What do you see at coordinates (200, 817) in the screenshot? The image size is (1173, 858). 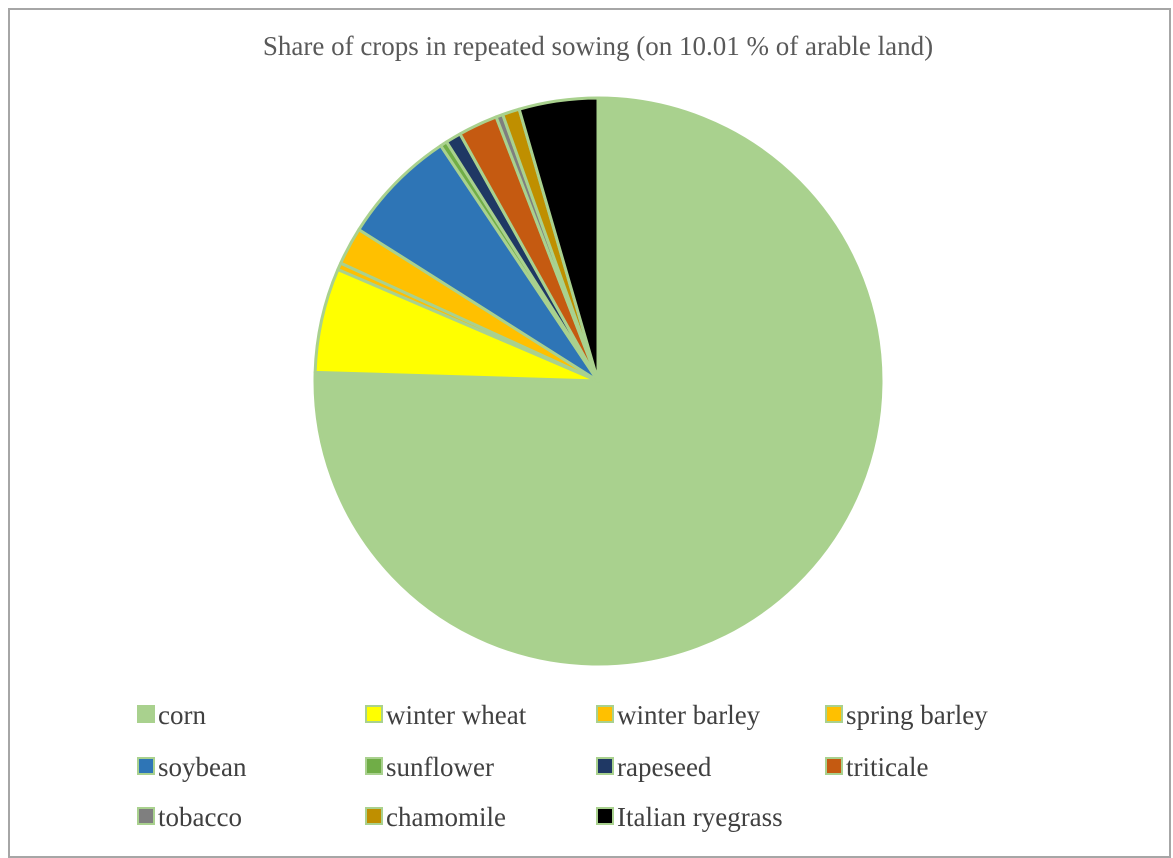 I see `legend-label-tobacco: tobacco` at bounding box center [200, 817].